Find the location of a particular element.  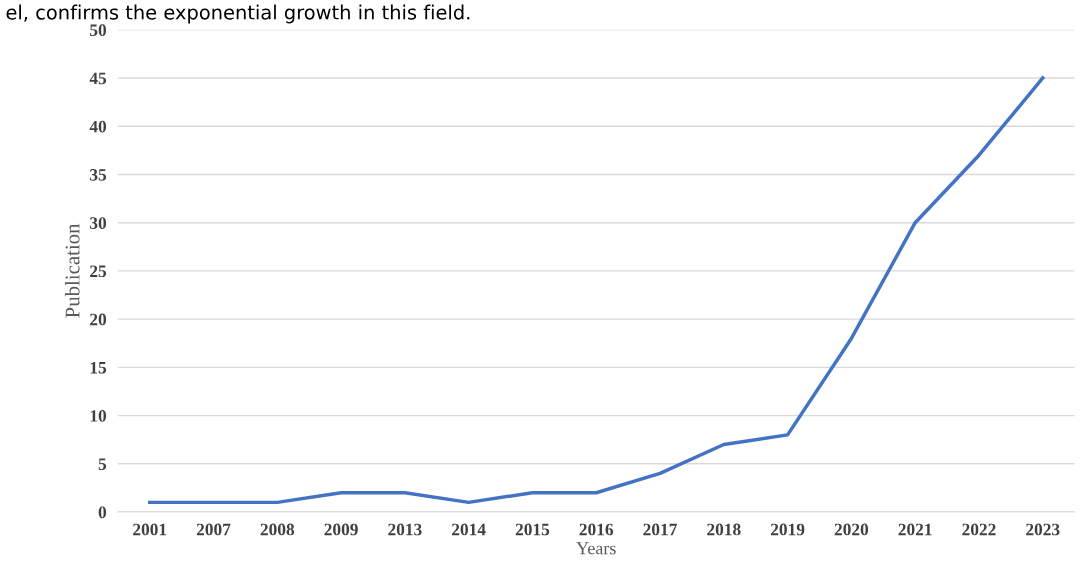

y-tick-label: 35 is located at coordinates (98, 175).